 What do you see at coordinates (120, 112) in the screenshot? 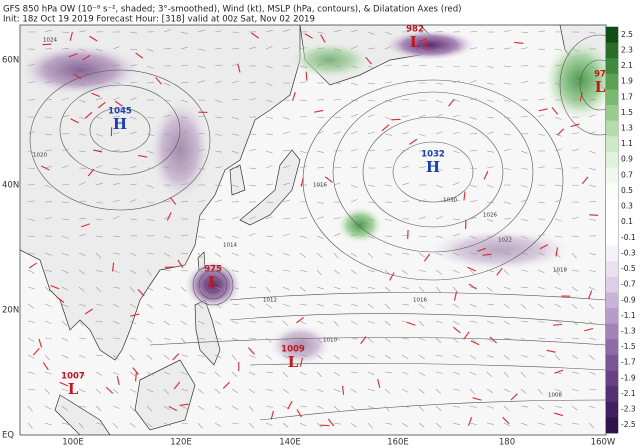
I see `center-value: 1045` at bounding box center [120, 112].